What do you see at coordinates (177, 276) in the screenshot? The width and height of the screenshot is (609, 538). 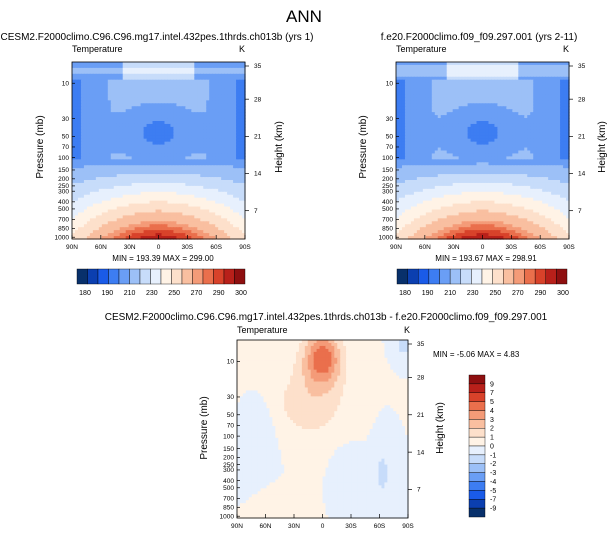 I see `colorbar-swatch` at bounding box center [177, 276].